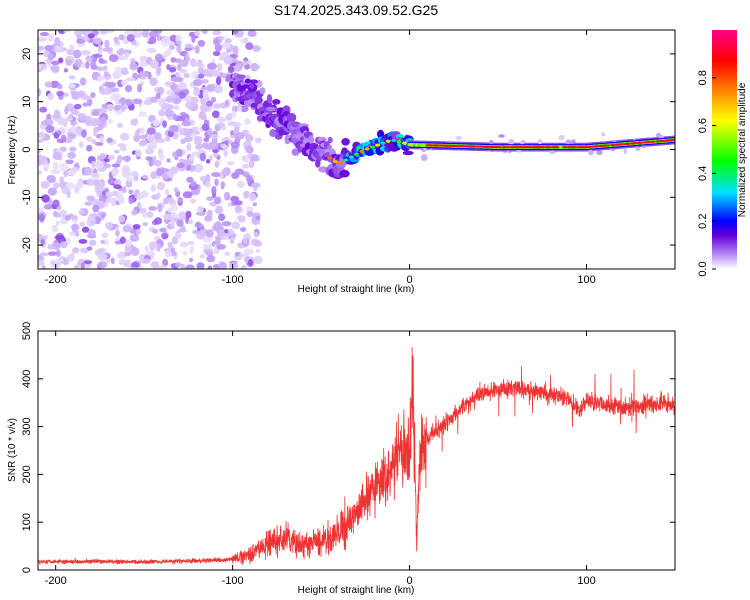  I want to click on colorbar-tick-label: 0.8, so click(703, 77).